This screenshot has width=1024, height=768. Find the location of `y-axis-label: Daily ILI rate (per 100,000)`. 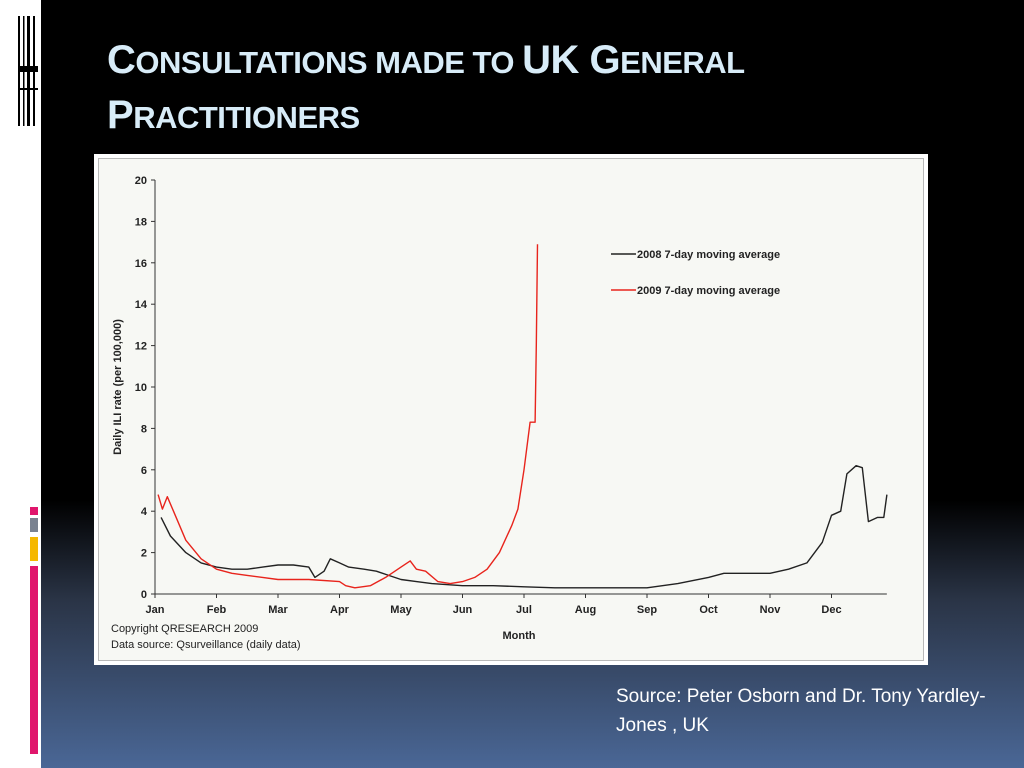

y-axis-label: Daily ILI rate (per 100,000) is located at coordinates (118, 387).